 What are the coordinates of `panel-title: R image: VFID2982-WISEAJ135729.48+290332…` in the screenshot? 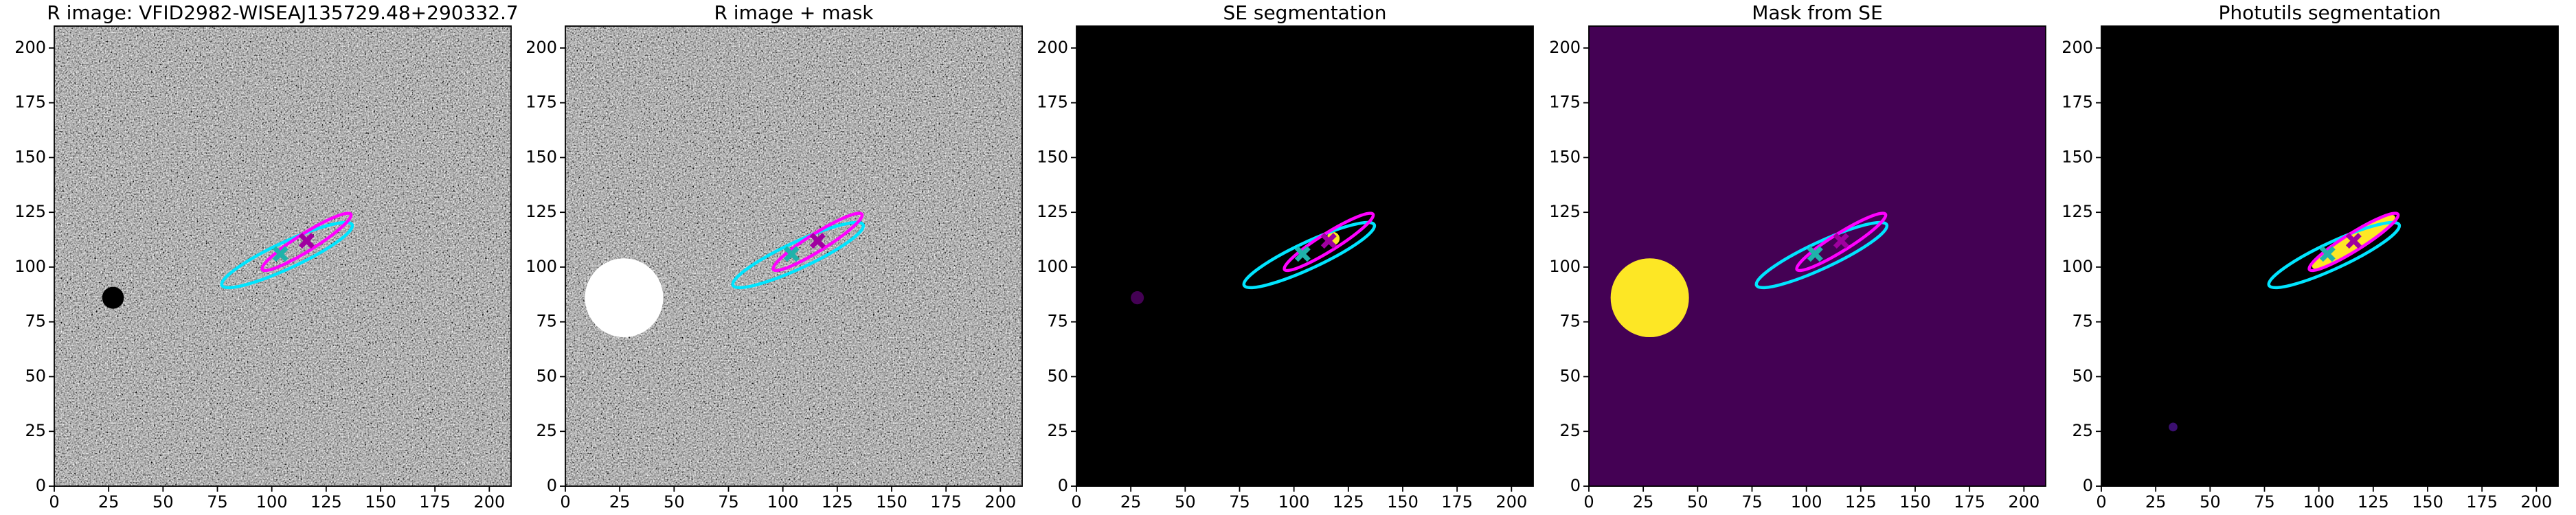 It's located at (283, 12).